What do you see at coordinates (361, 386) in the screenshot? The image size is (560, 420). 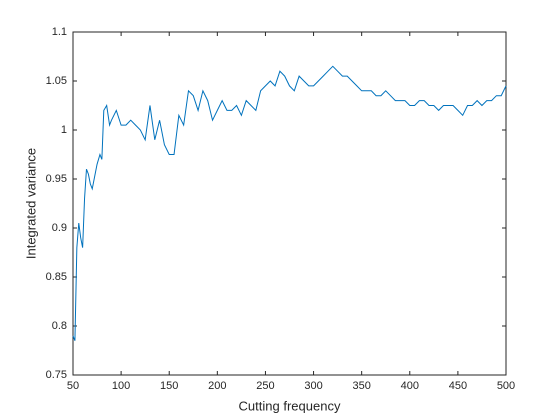 I see `x-tick-label: 350` at bounding box center [361, 386].